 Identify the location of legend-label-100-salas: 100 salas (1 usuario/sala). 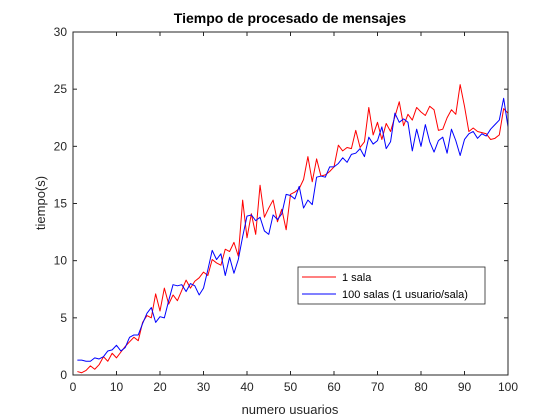
(405, 295).